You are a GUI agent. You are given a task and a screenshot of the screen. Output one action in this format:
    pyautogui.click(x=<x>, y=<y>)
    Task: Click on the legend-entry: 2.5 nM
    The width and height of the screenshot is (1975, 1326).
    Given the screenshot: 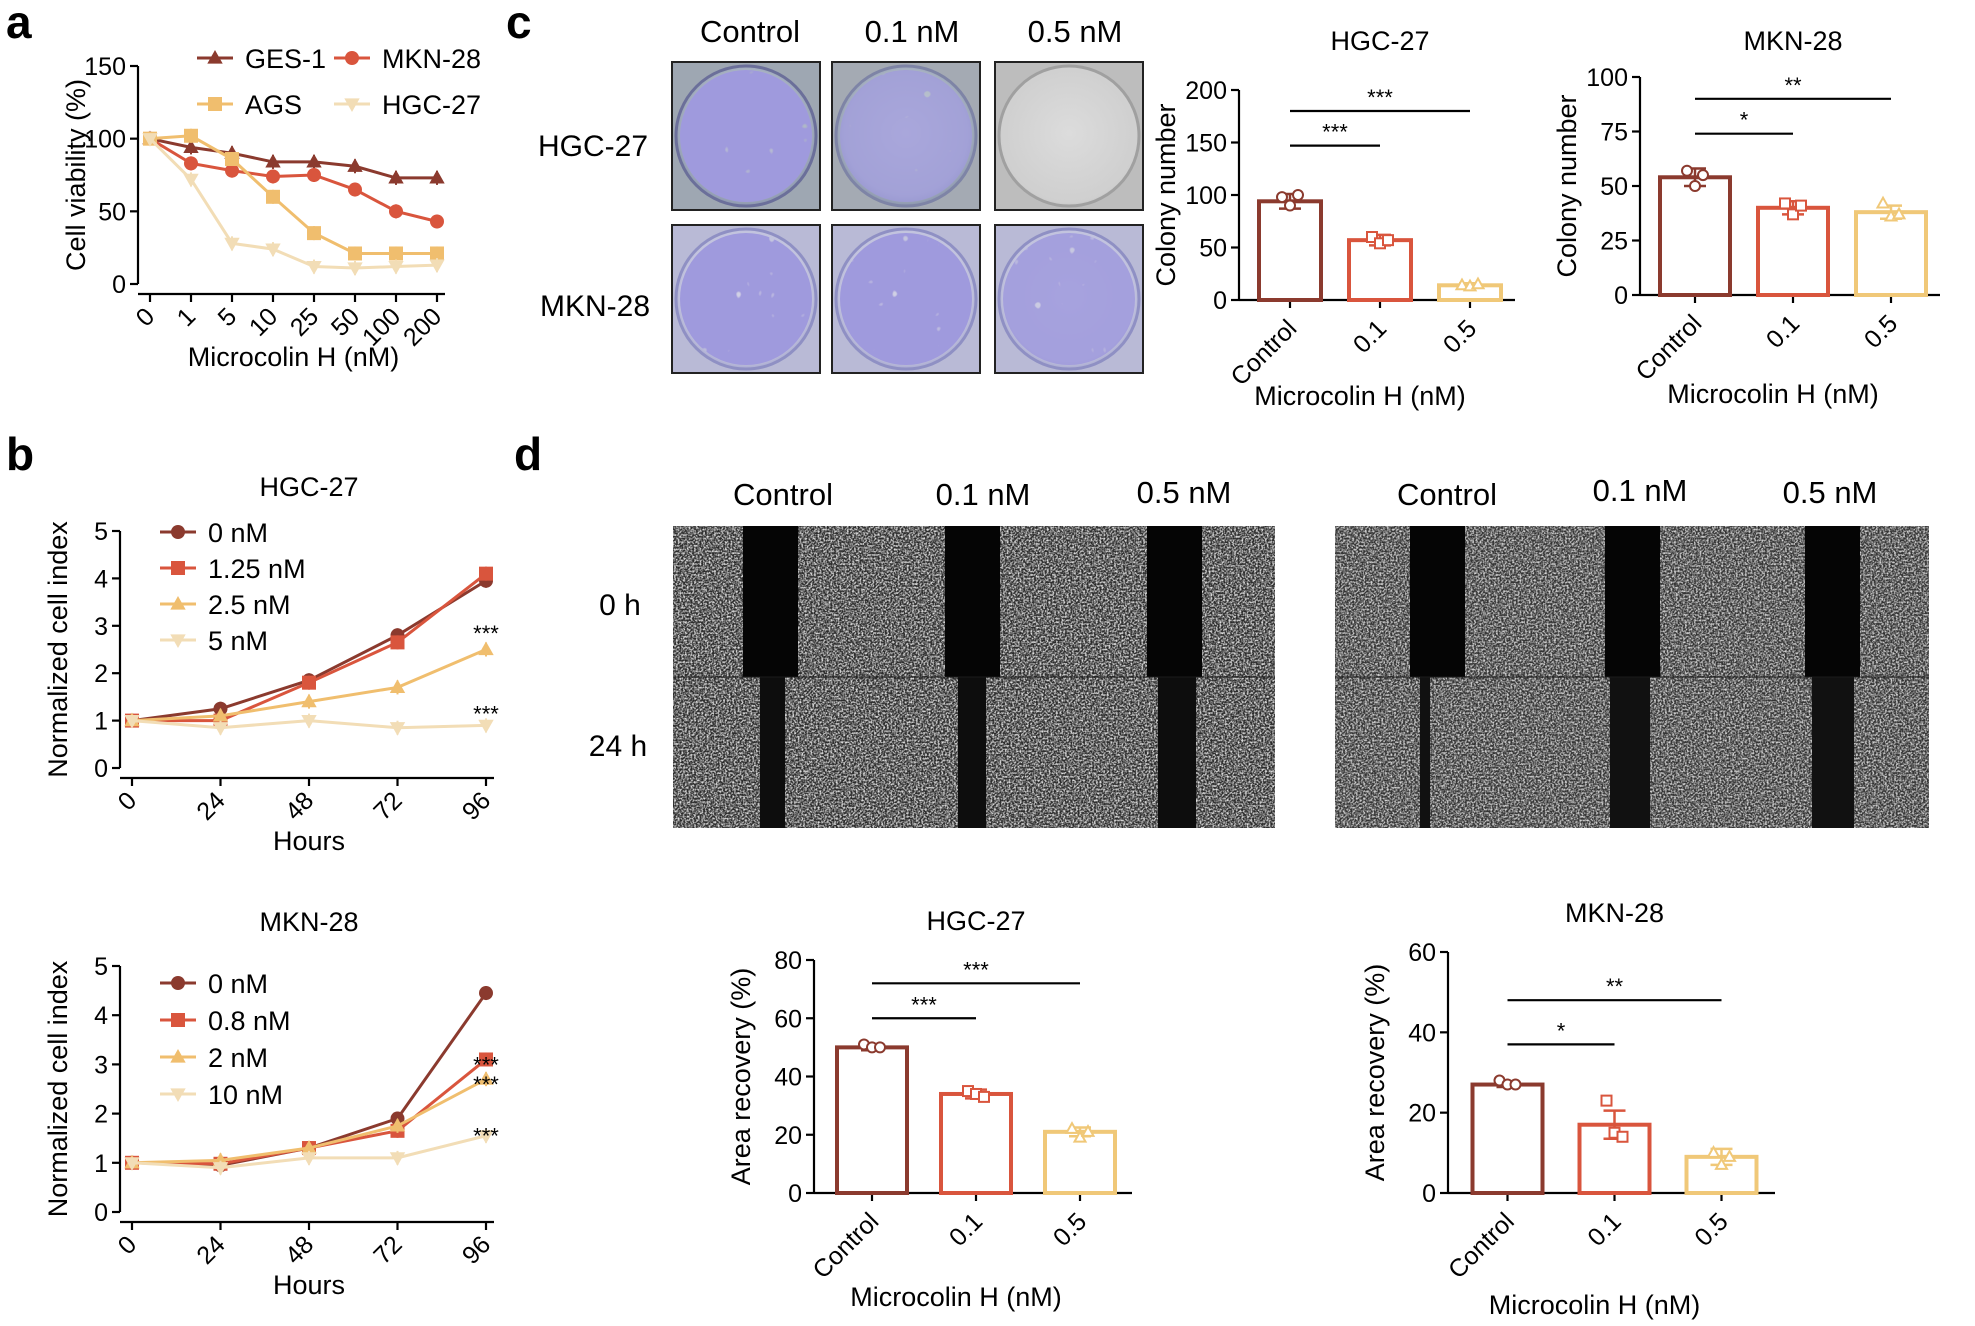 What is the action you would take?
    pyautogui.click(x=249, y=605)
    